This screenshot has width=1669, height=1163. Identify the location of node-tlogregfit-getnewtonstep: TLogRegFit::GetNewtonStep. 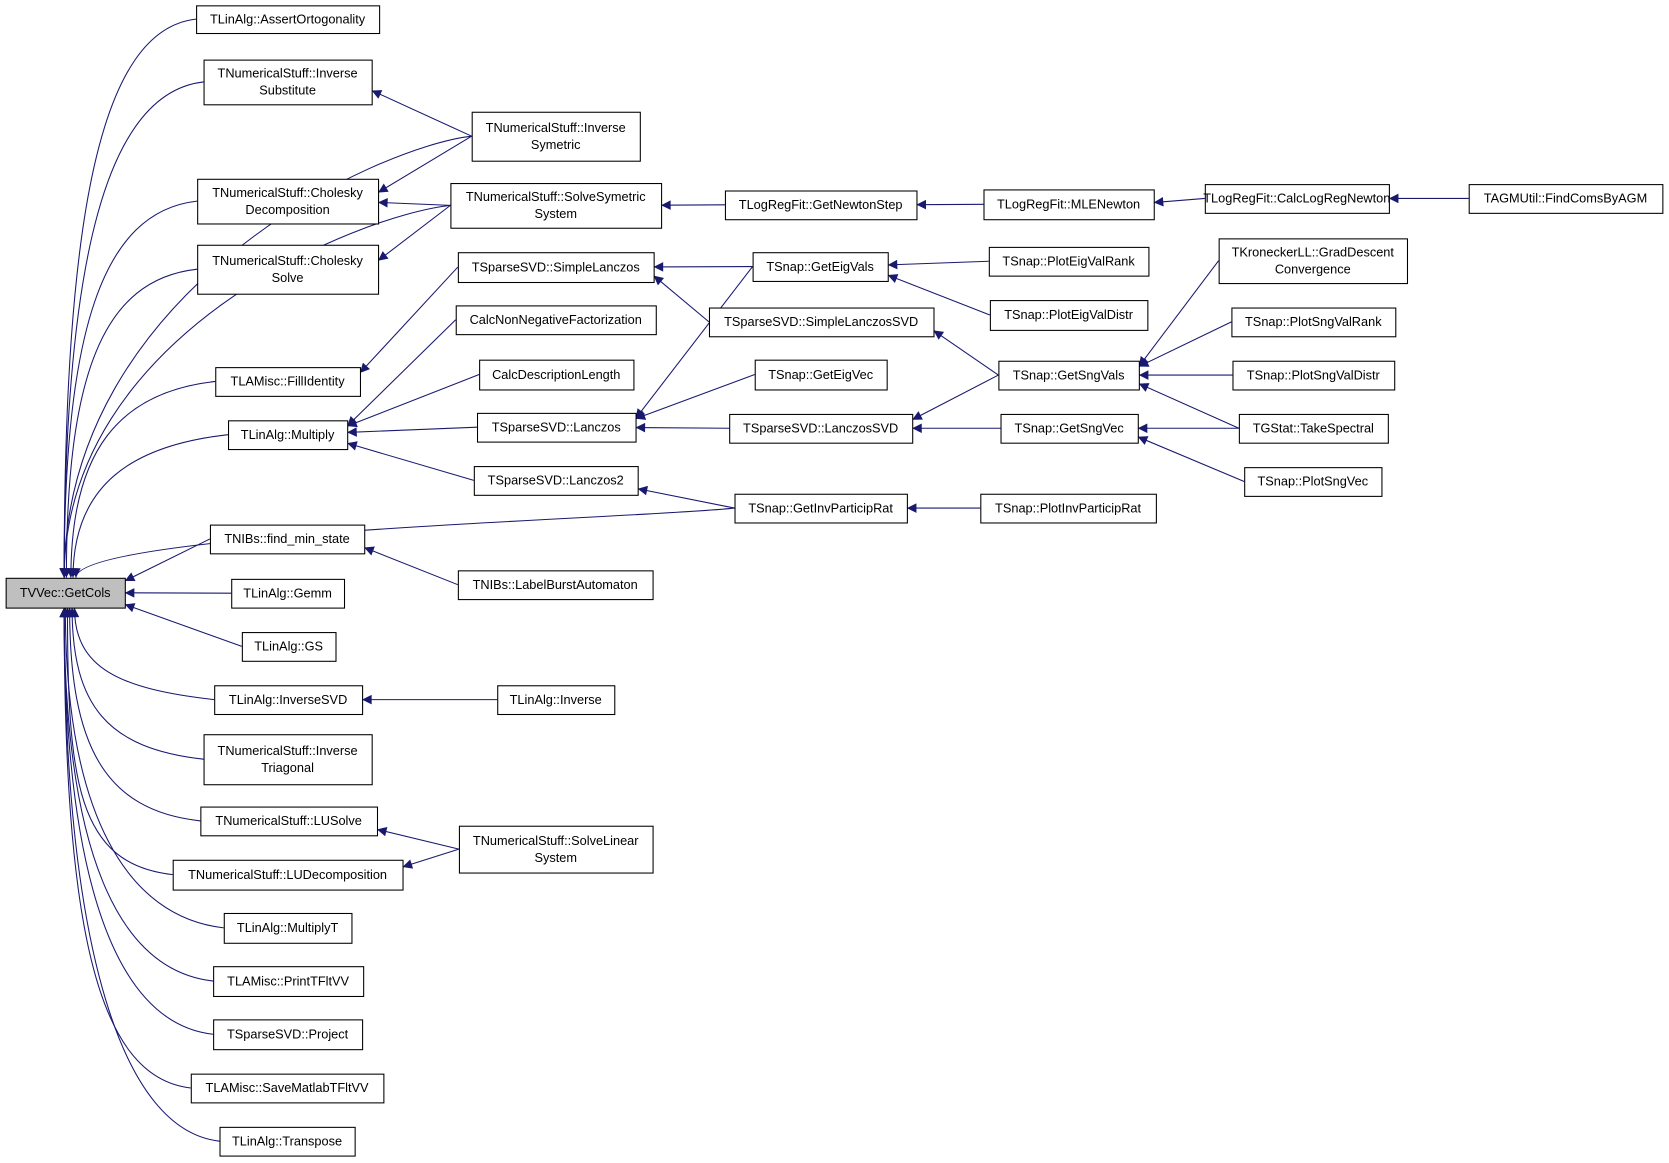
(821, 205).